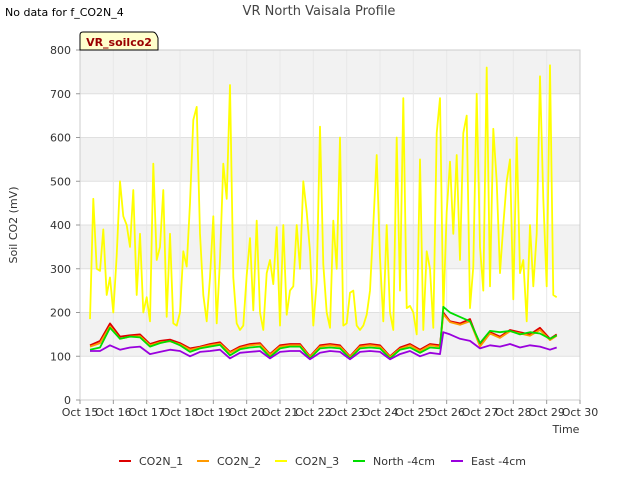 Image resolution: width=640 pixels, height=480 pixels. Describe the element at coordinates (404, 461) in the screenshot. I see `legend-label-north-4cm: North -4cm` at that location.